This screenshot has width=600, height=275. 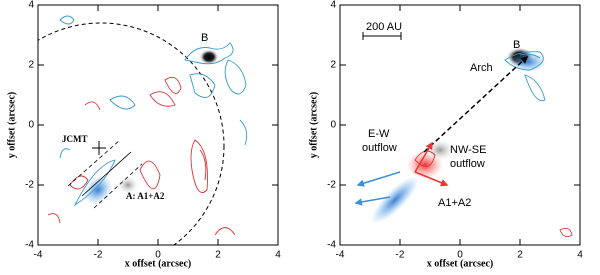 I want to click on annotation: A: A1+A2, so click(x=145, y=196).